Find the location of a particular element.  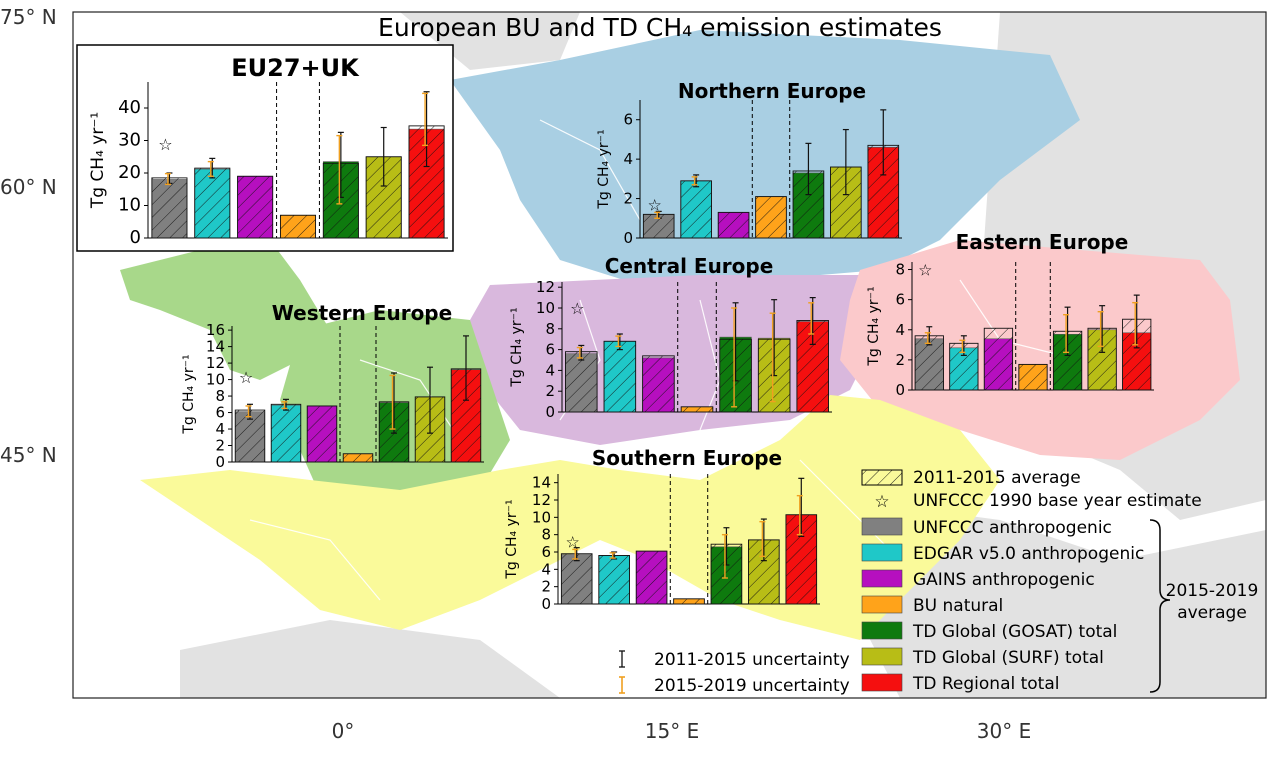

lat-label: 45° N is located at coordinates (28, 455).